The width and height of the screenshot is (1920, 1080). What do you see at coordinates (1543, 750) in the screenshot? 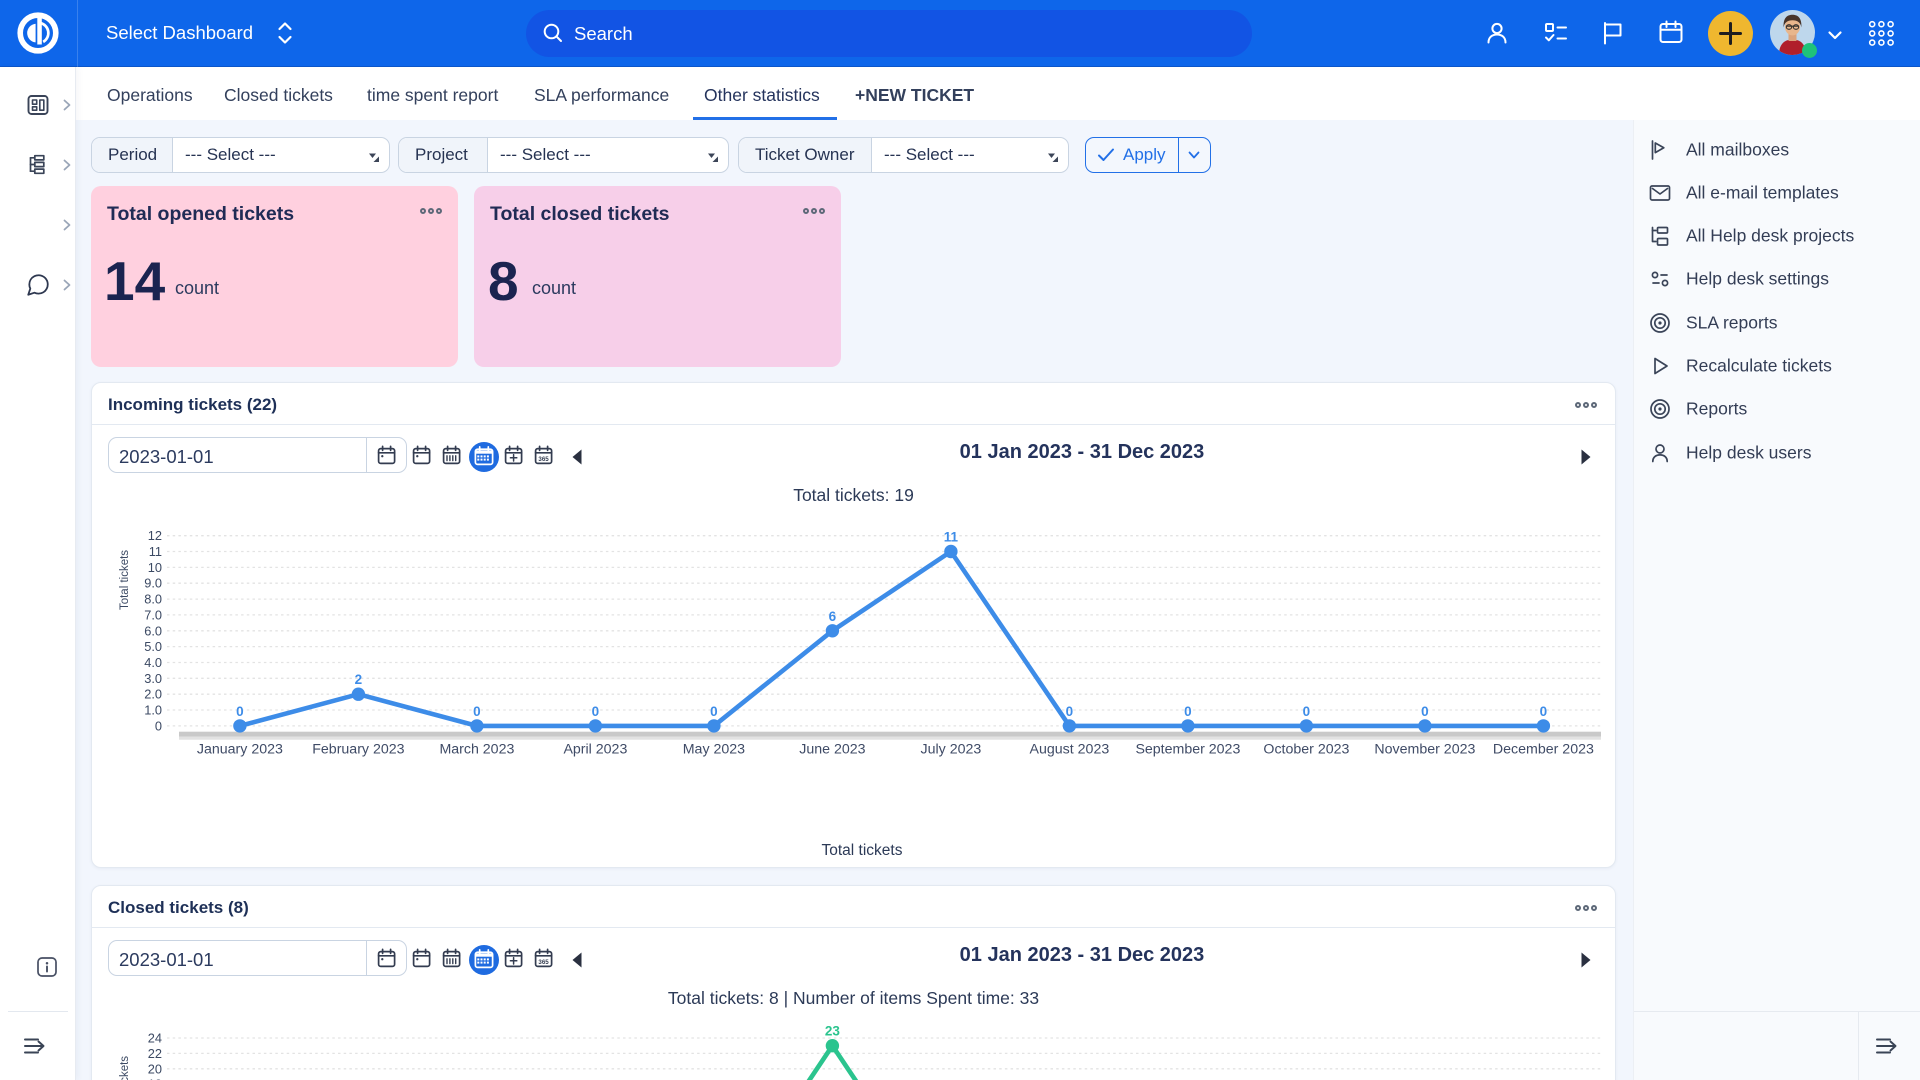
I see `svg-text: December 2023` at bounding box center [1543, 750].